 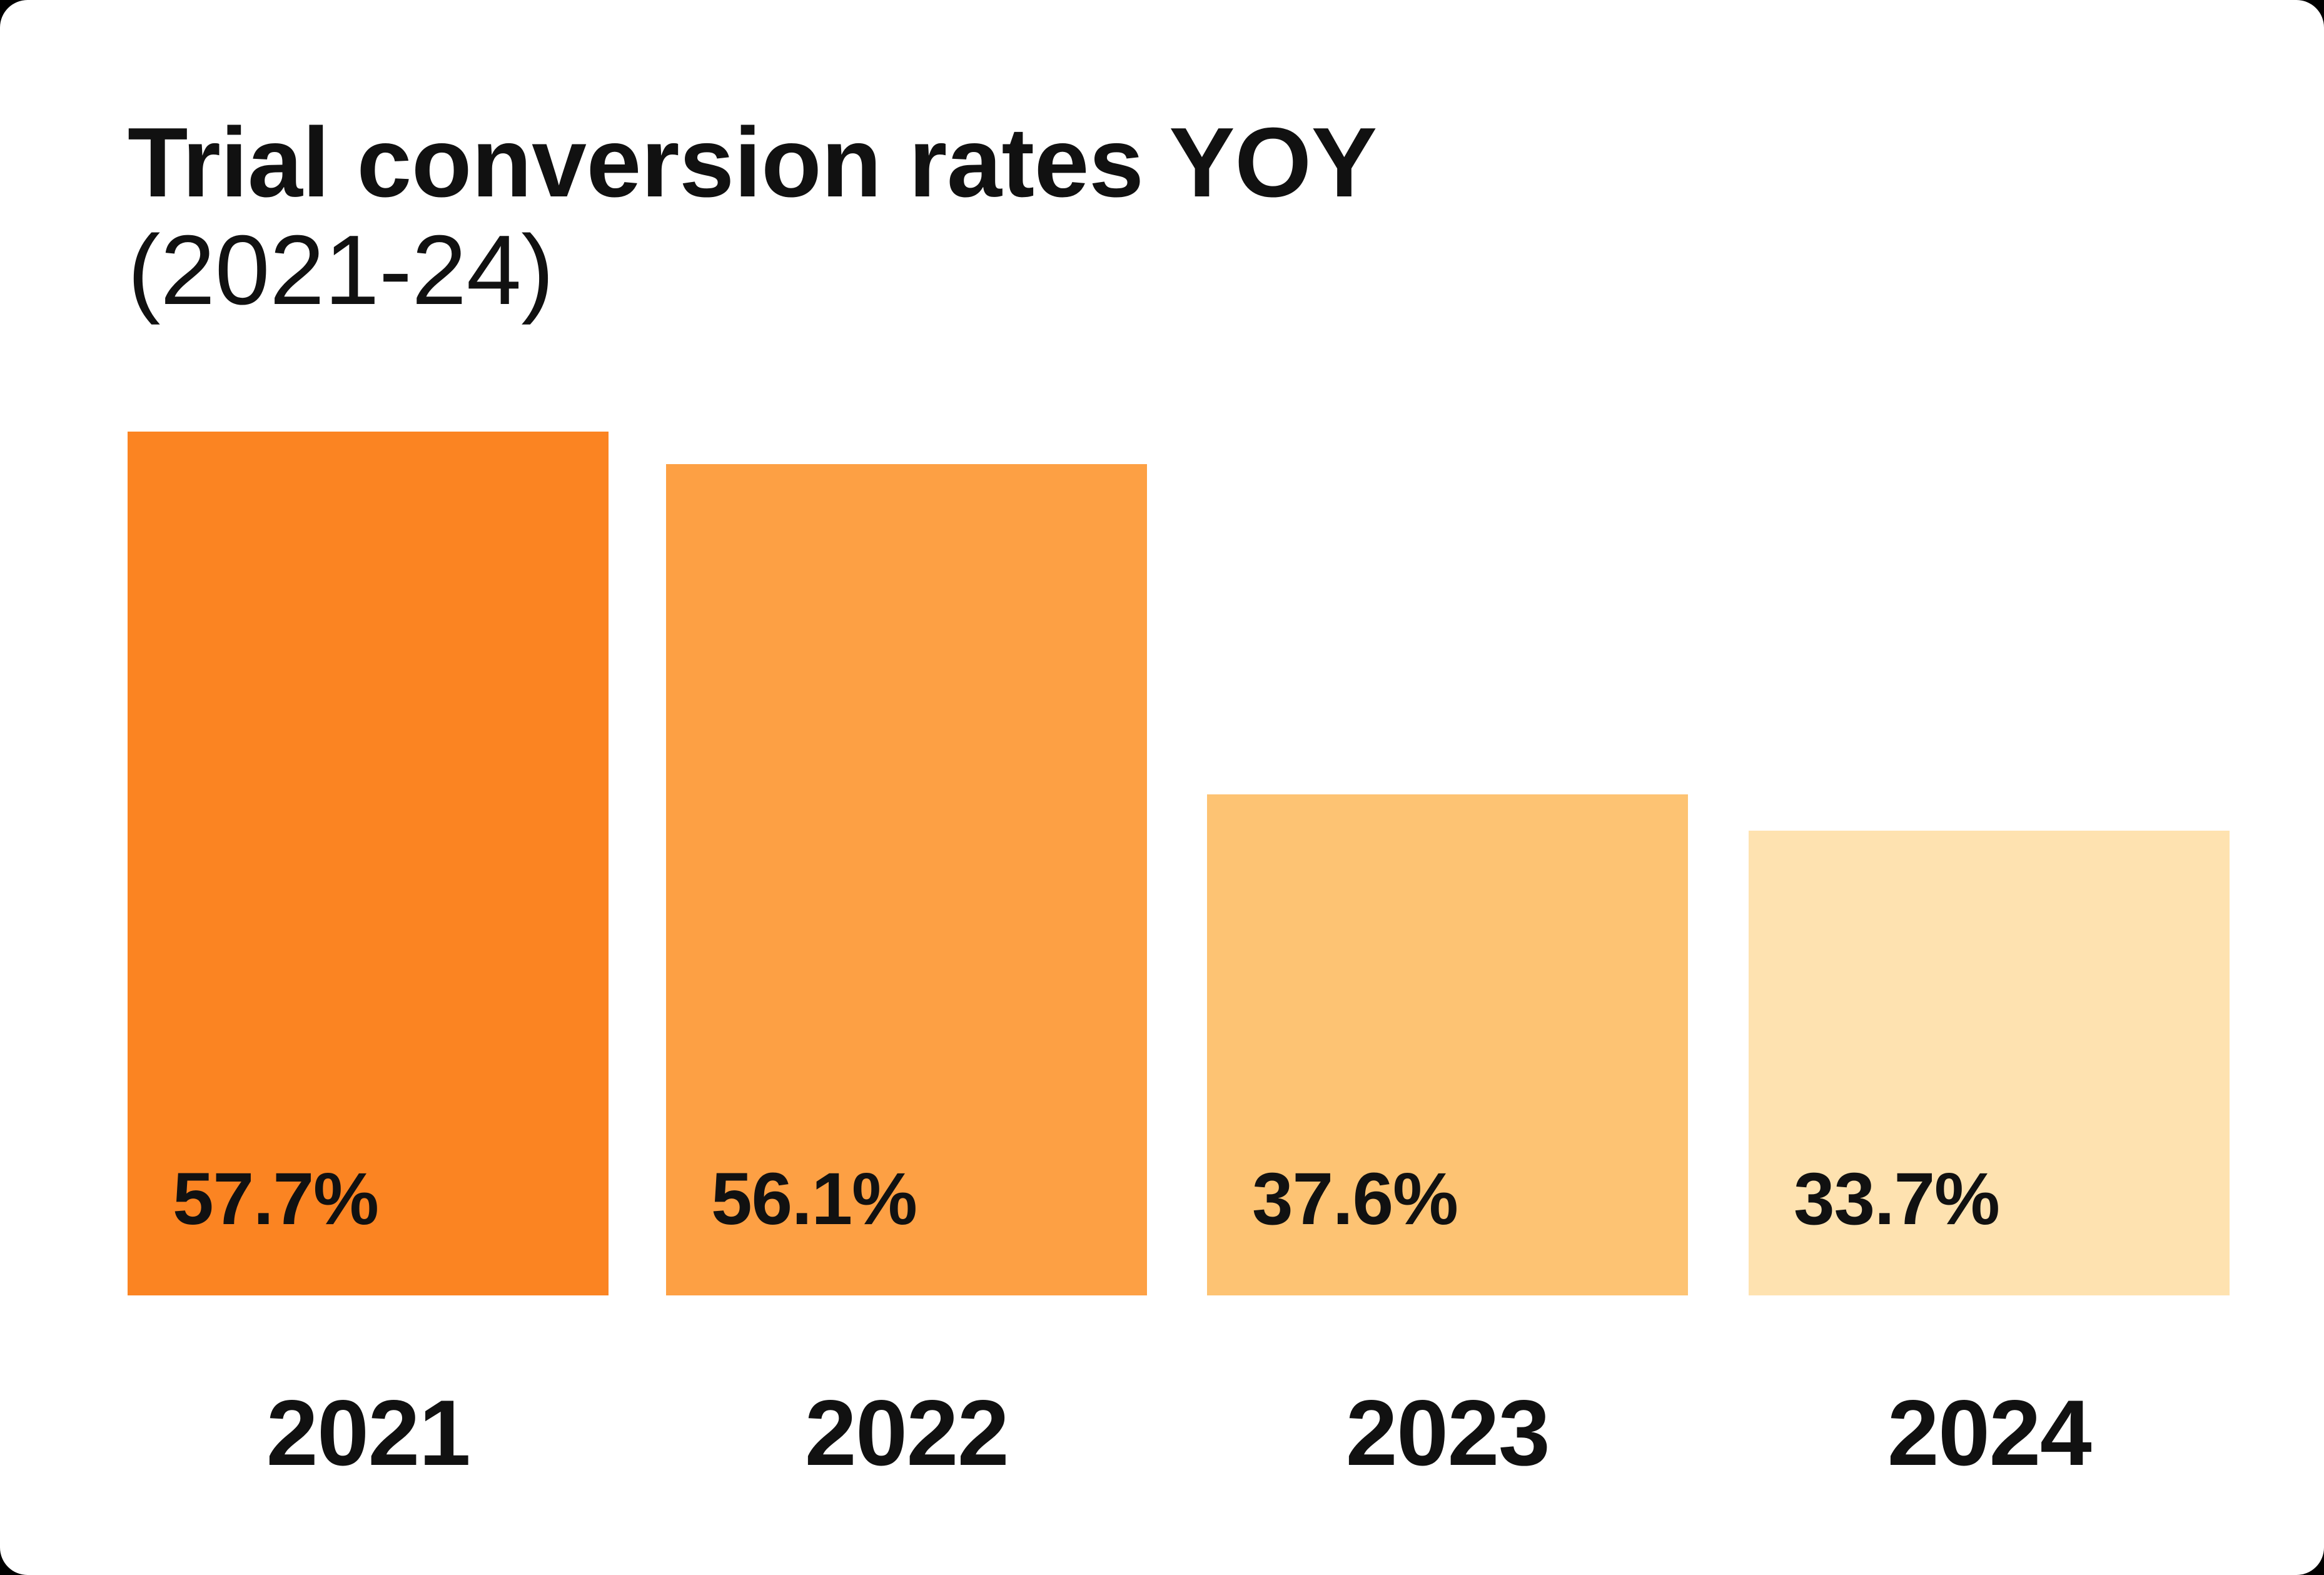 What do you see at coordinates (1989, 1063) in the screenshot?
I see `bar-2024: 33.7%` at bounding box center [1989, 1063].